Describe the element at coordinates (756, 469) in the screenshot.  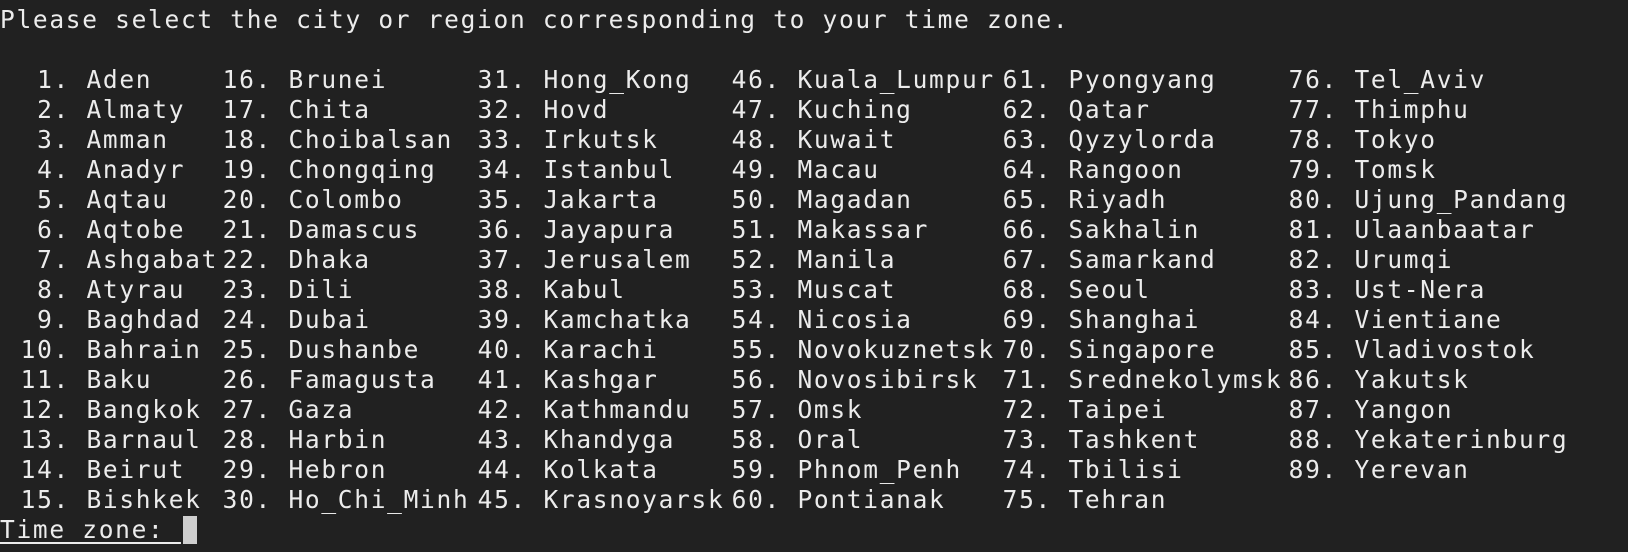
I see `option-number: 59.` at that location.